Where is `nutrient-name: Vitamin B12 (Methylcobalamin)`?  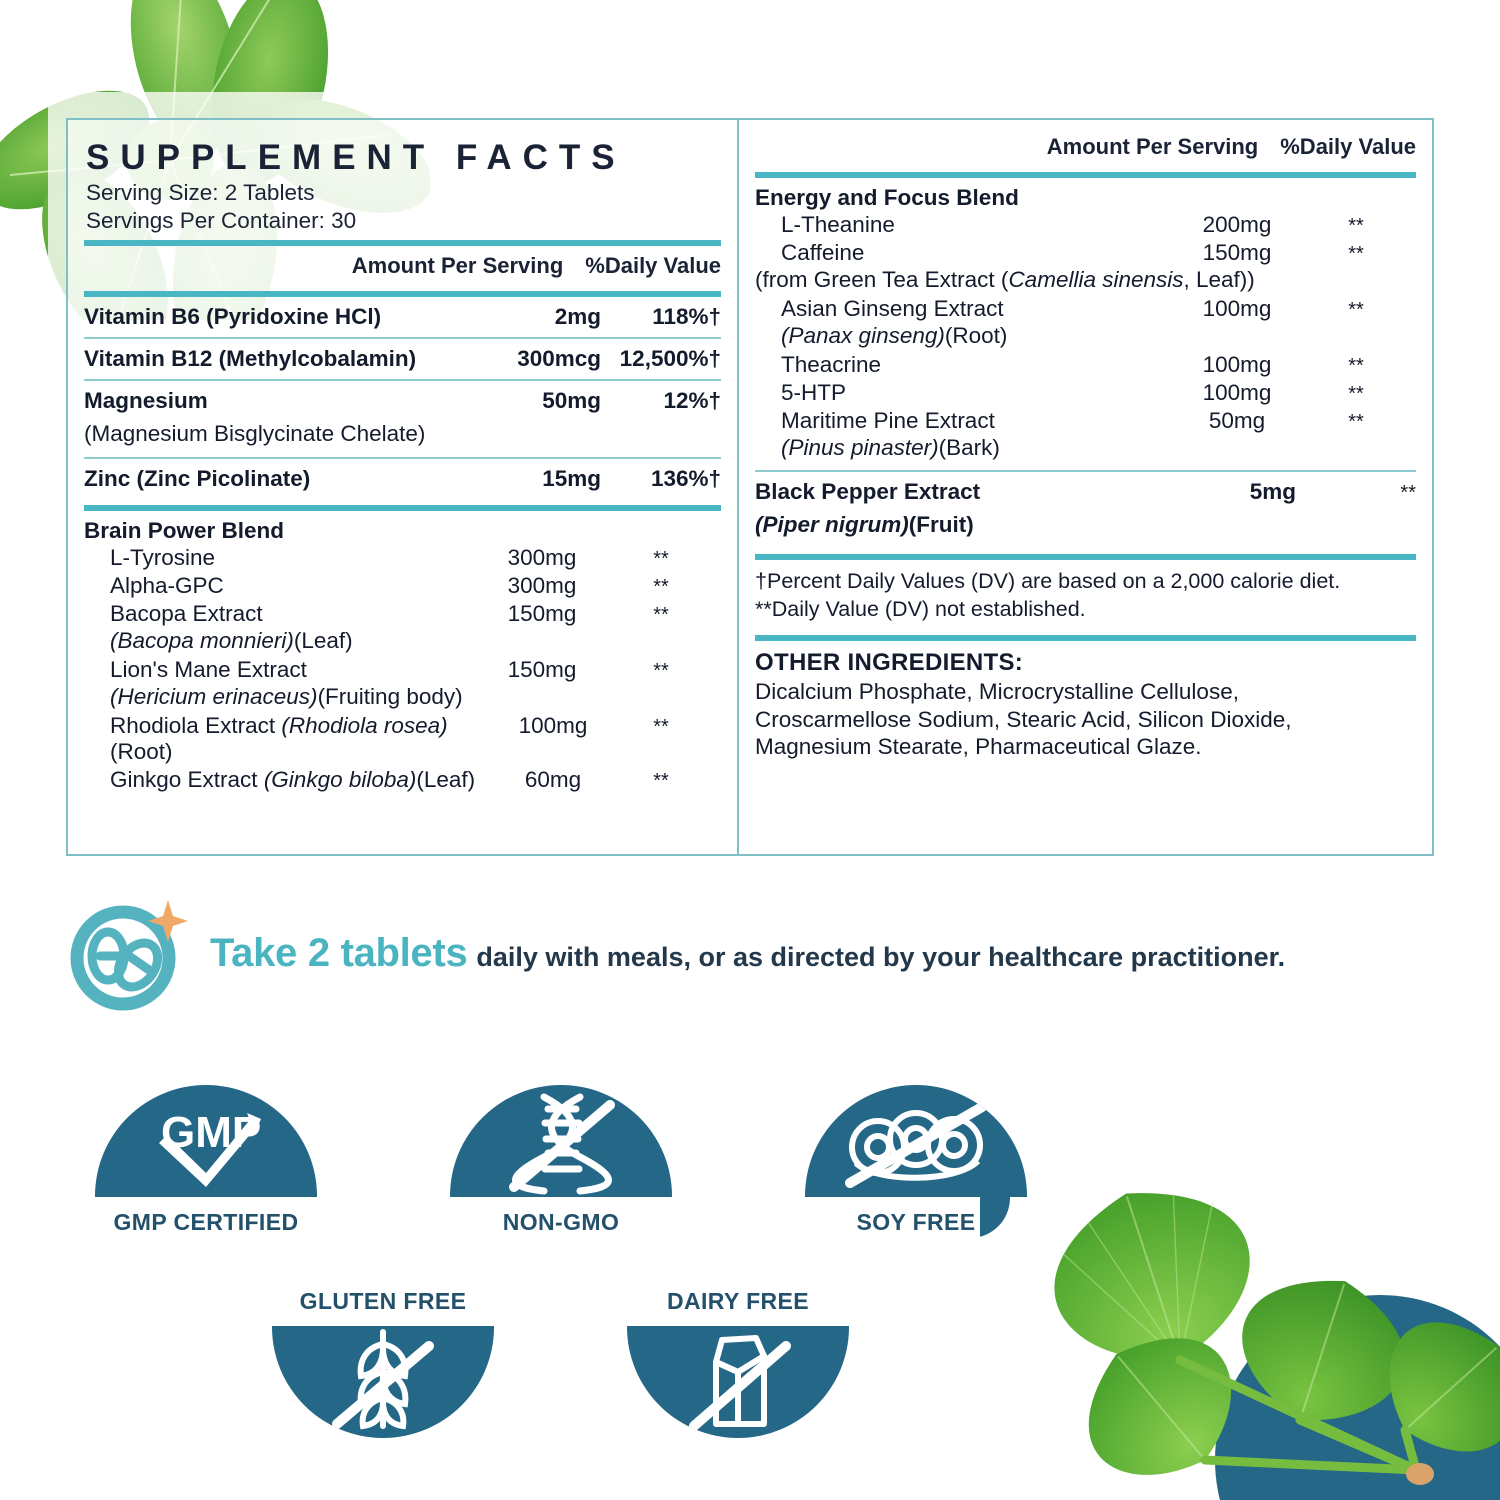 nutrient-name: Vitamin B12 (Methylcobalamin) is located at coordinates (250, 359).